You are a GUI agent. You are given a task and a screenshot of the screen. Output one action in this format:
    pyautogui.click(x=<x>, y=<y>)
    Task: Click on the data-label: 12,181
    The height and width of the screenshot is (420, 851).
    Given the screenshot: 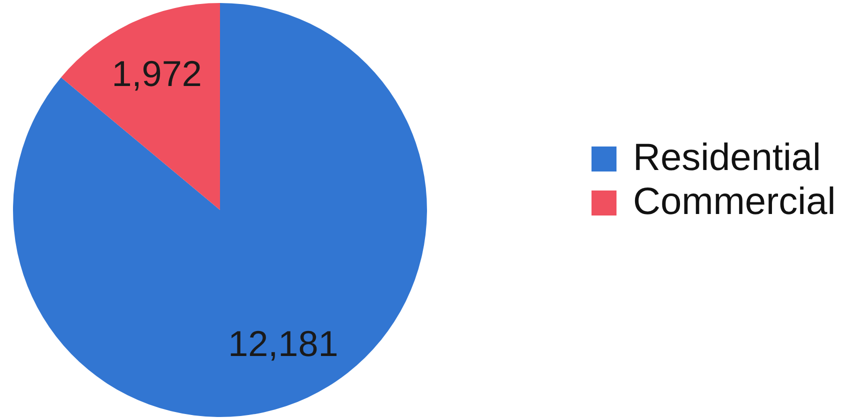 What is the action you would take?
    pyautogui.click(x=283, y=343)
    